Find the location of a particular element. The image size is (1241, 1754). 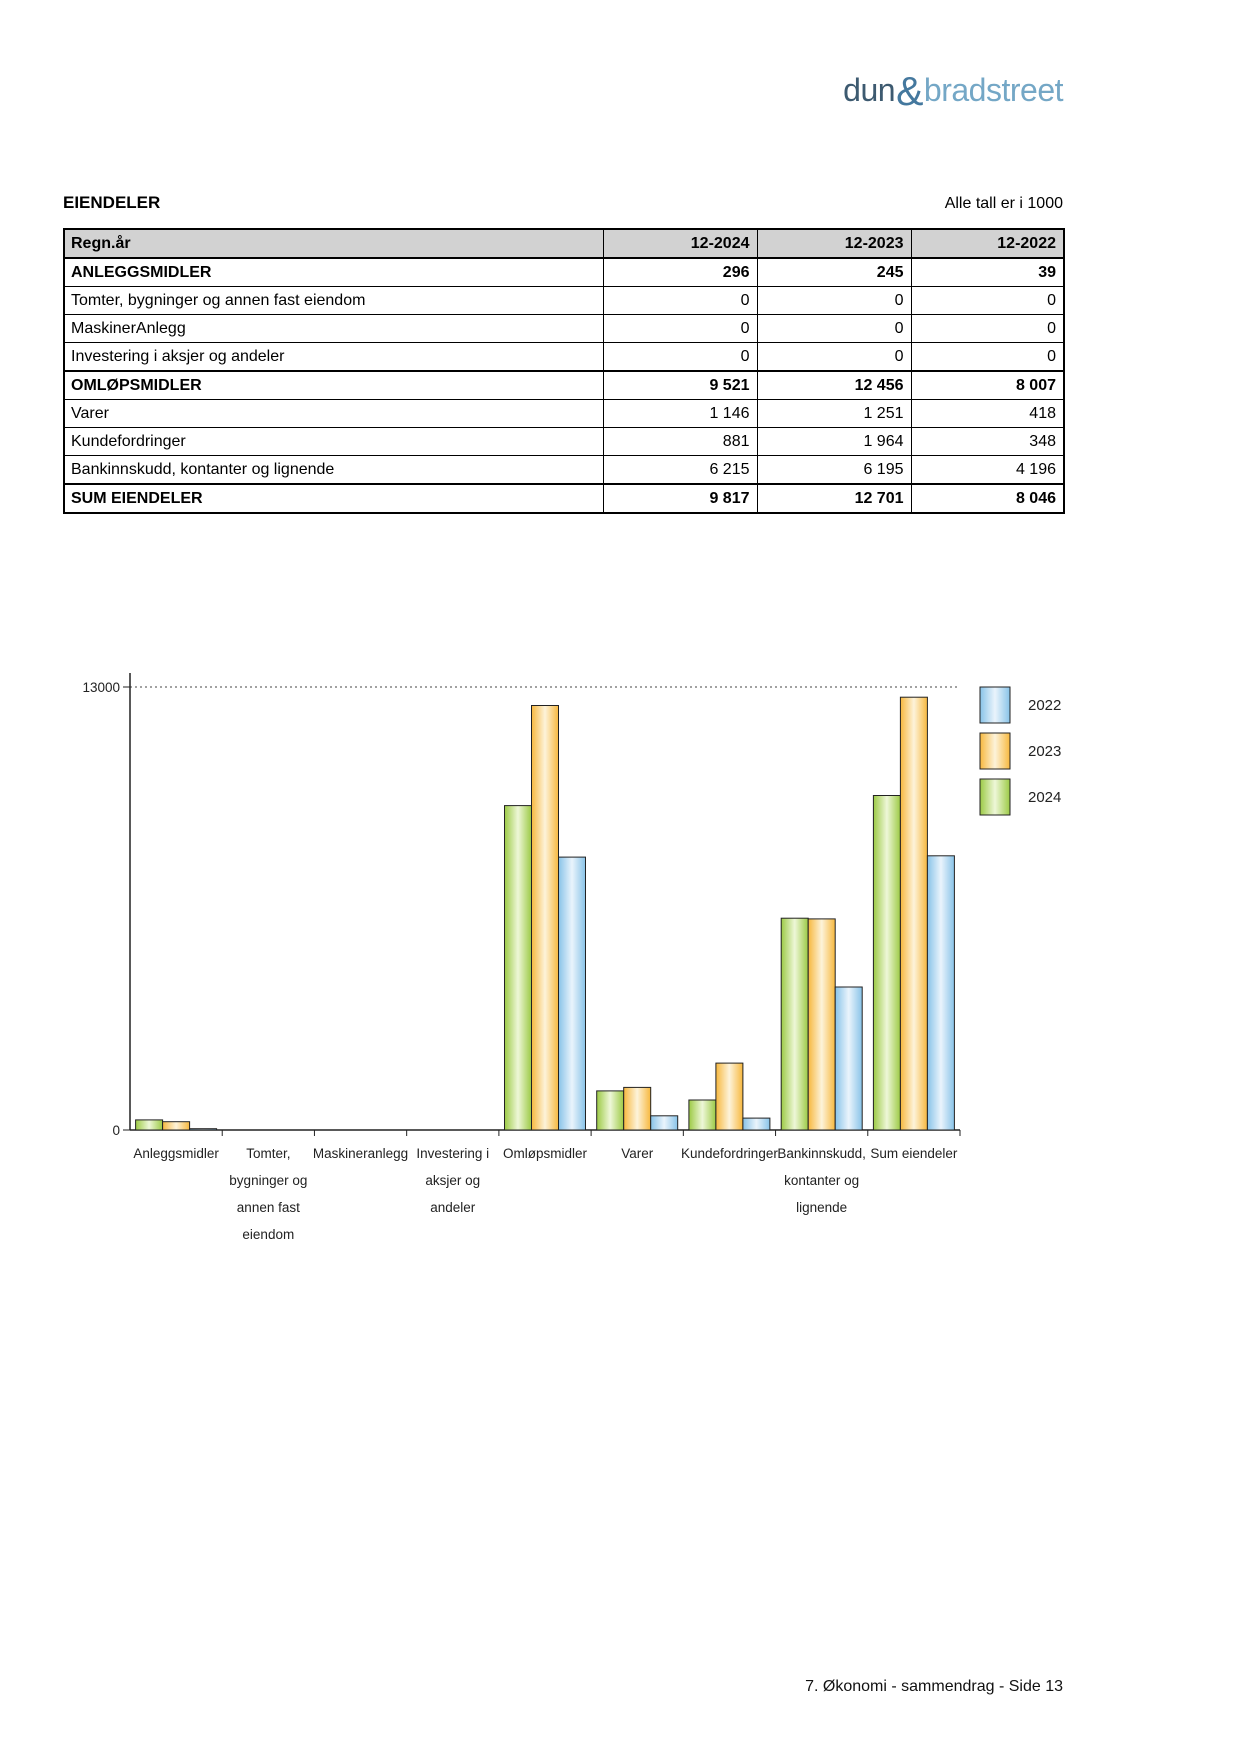

row-label: Kundefordringer is located at coordinates (333, 441).